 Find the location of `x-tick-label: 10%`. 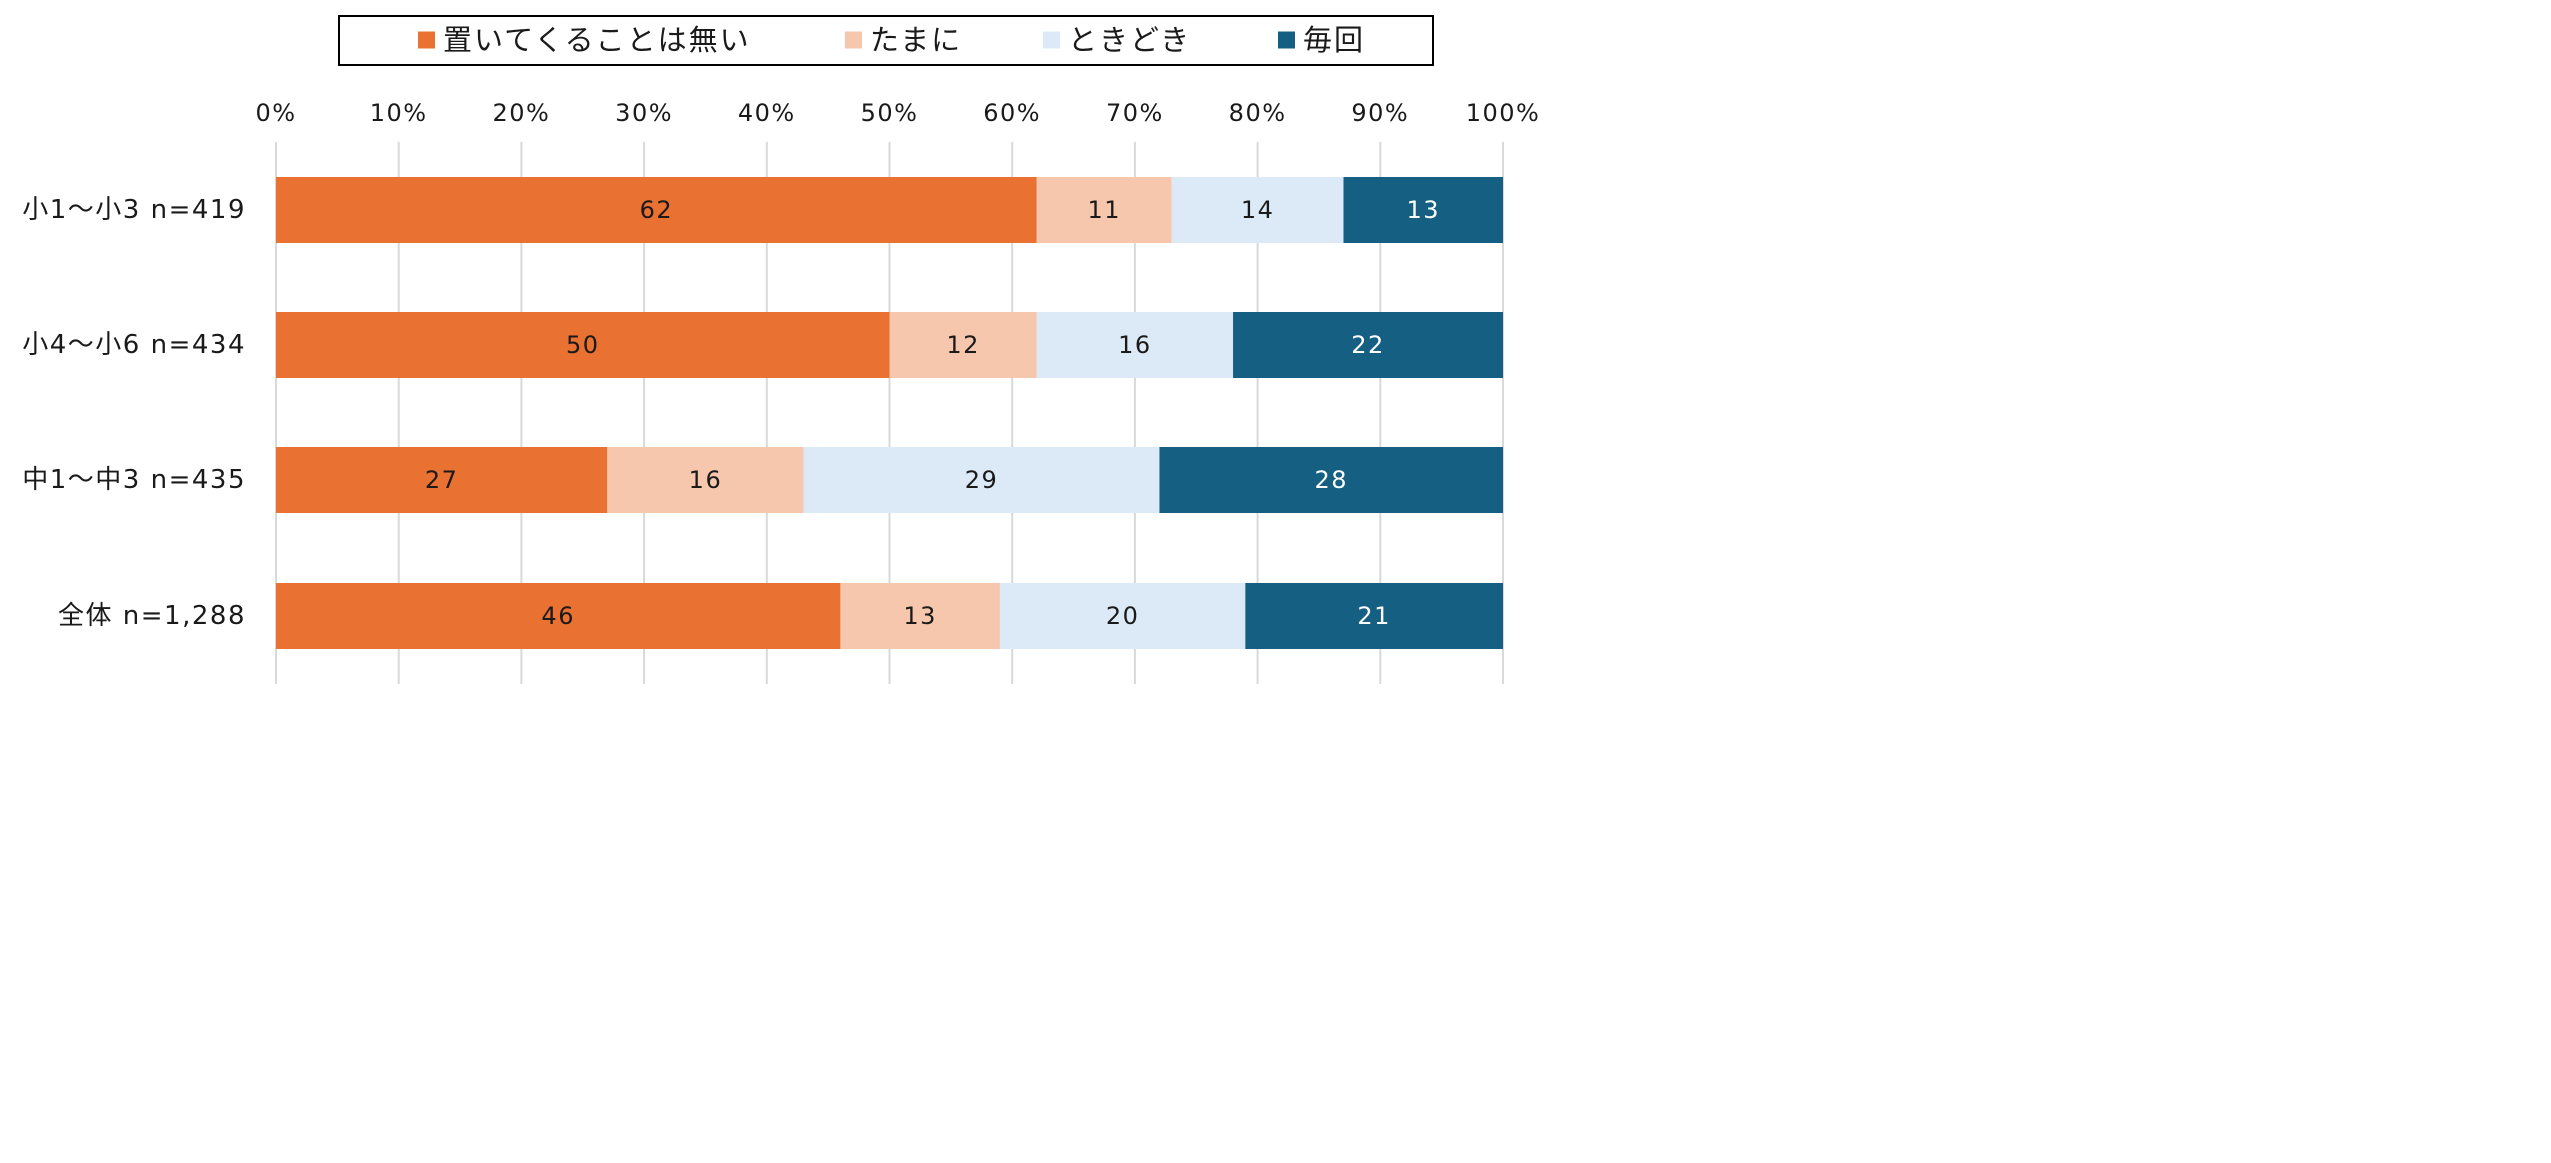

x-tick-label: 10% is located at coordinates (399, 113).